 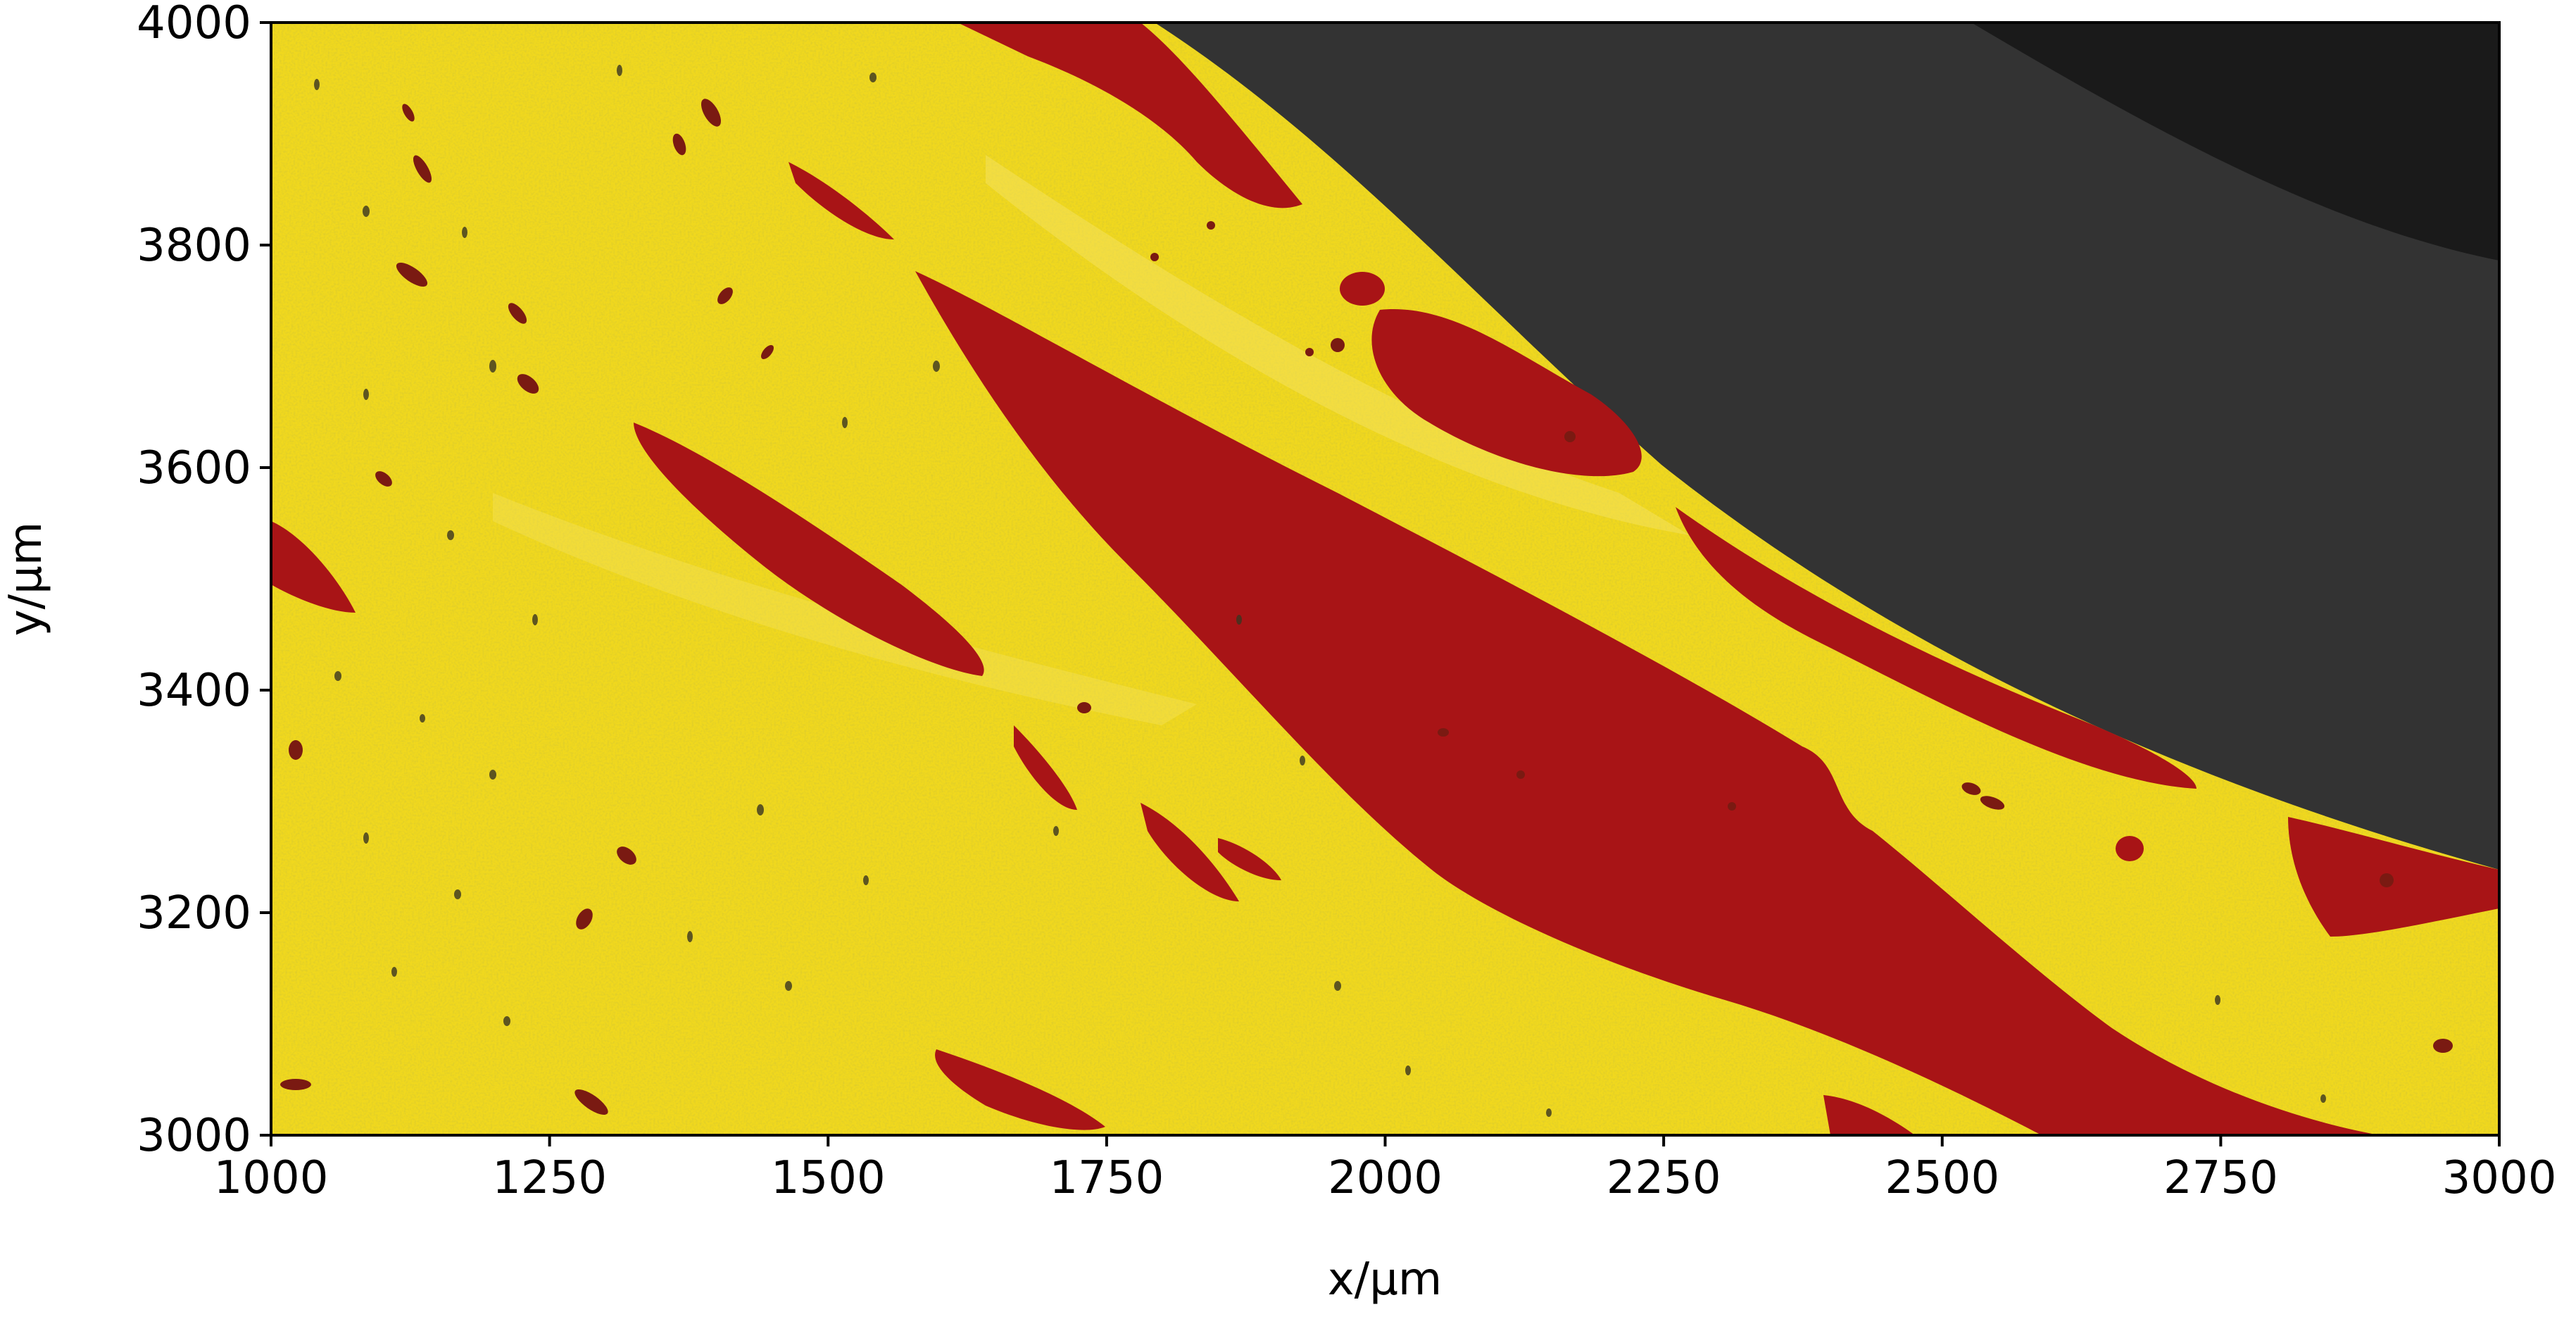 I want to click on x-axis-label: x/µm, so click(x=1386, y=1280).